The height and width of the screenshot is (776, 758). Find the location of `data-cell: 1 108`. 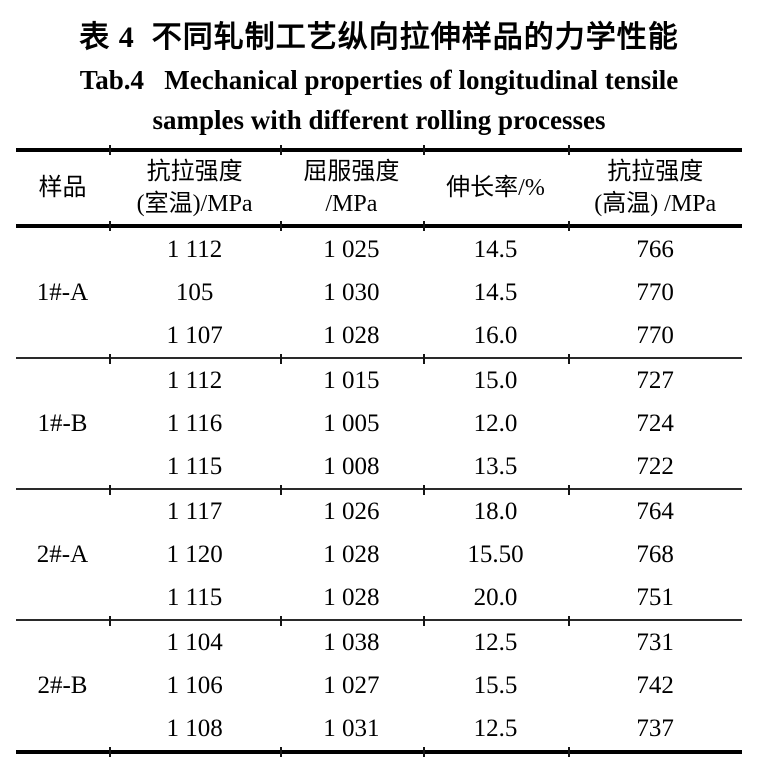

data-cell: 1 108 is located at coordinates (194, 728).